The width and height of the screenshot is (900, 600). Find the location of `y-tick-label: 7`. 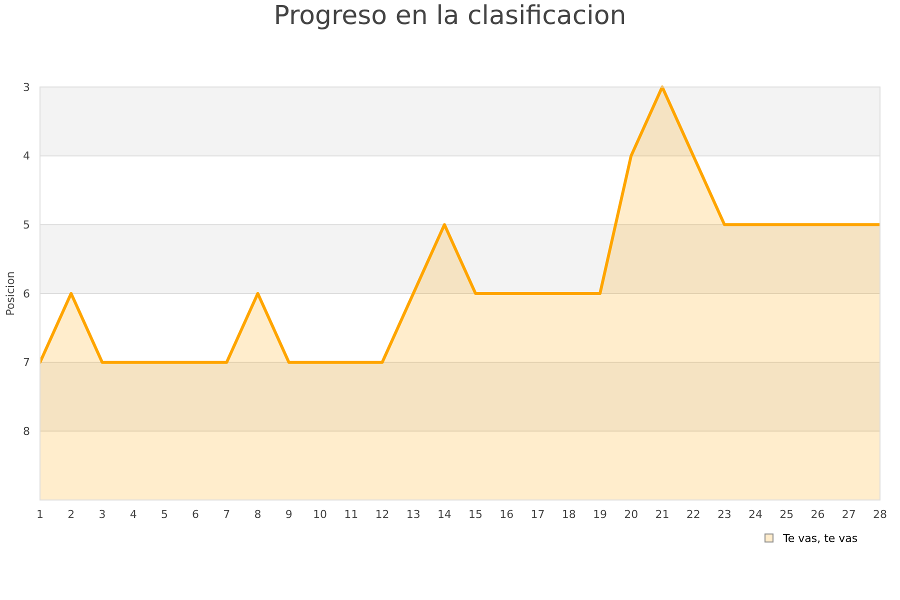

y-tick-label: 7 is located at coordinates (26, 363).